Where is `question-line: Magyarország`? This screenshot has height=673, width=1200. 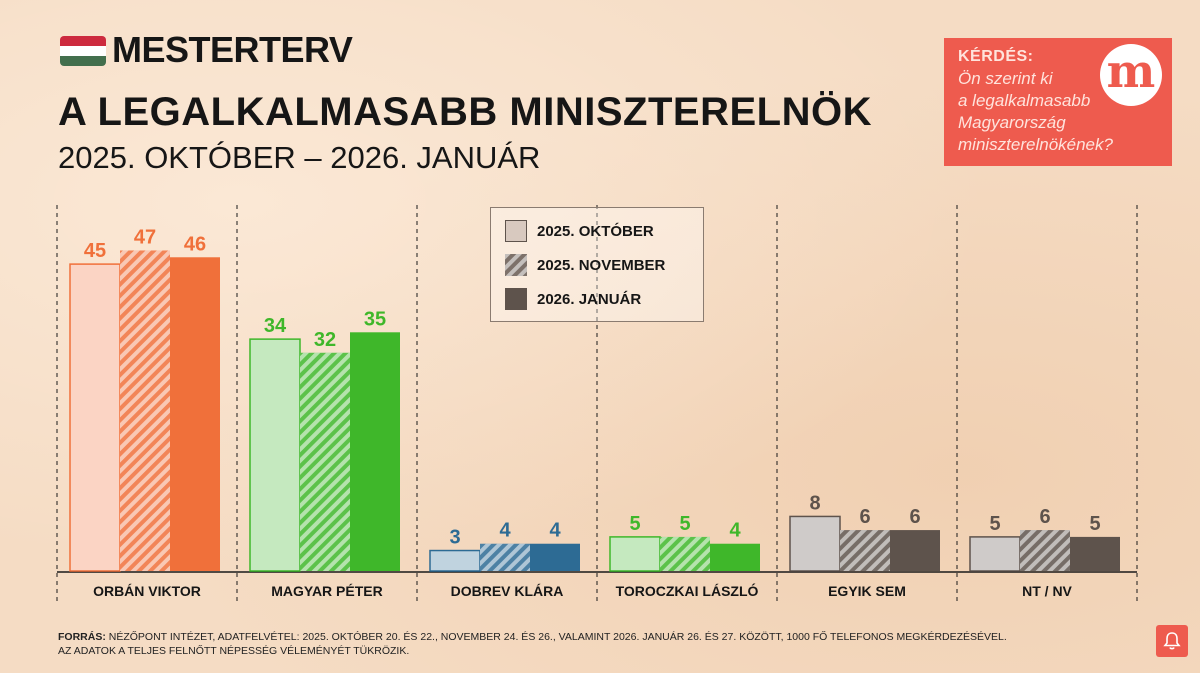
question-line: Magyarország is located at coordinates (1012, 122).